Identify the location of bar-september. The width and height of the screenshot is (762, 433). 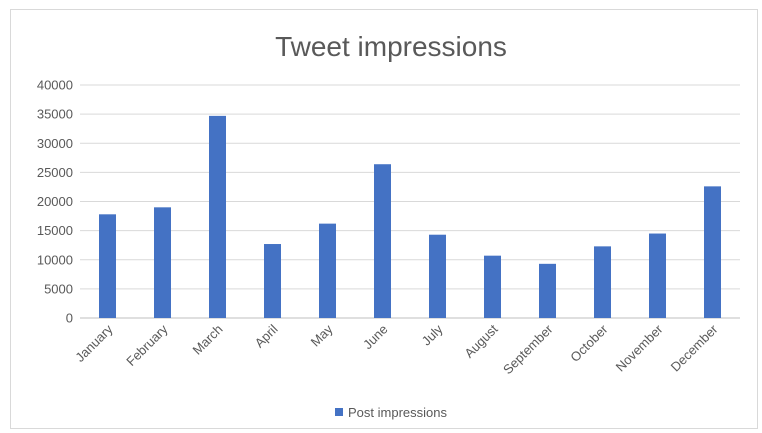
(547, 290).